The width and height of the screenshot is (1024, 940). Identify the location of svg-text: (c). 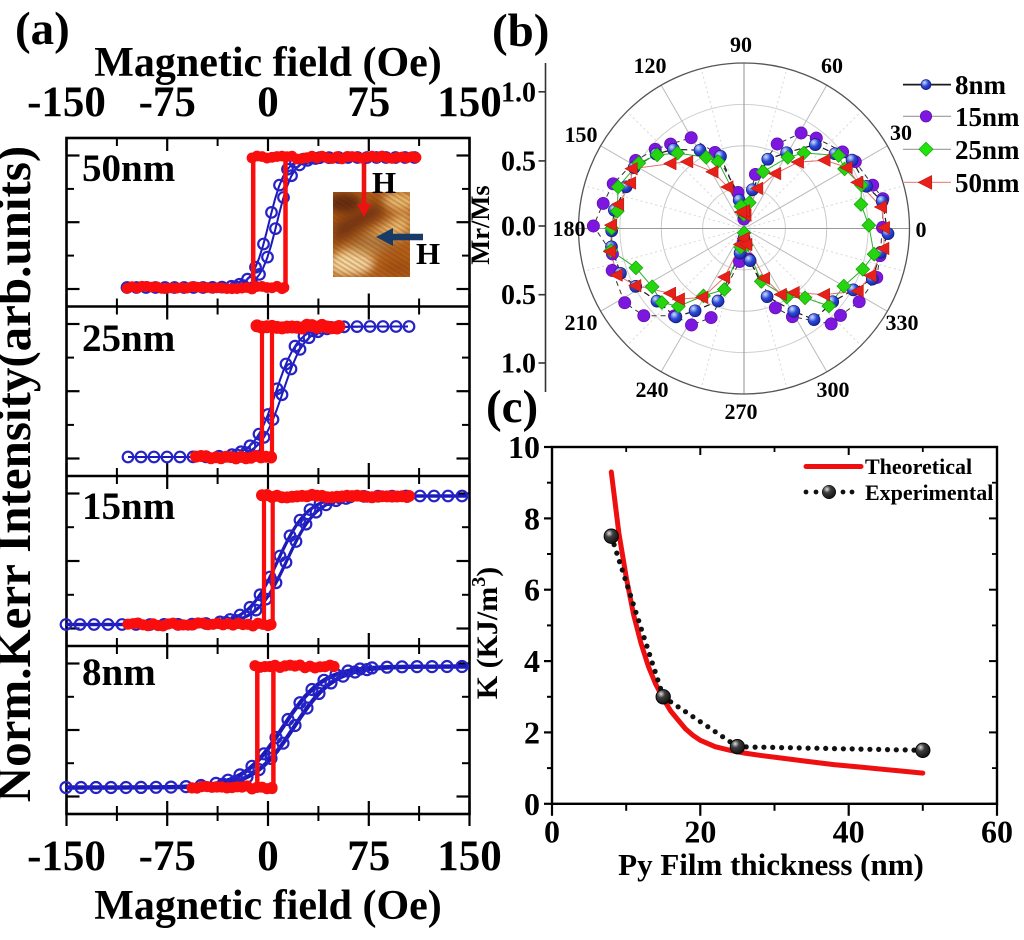
(512, 407).